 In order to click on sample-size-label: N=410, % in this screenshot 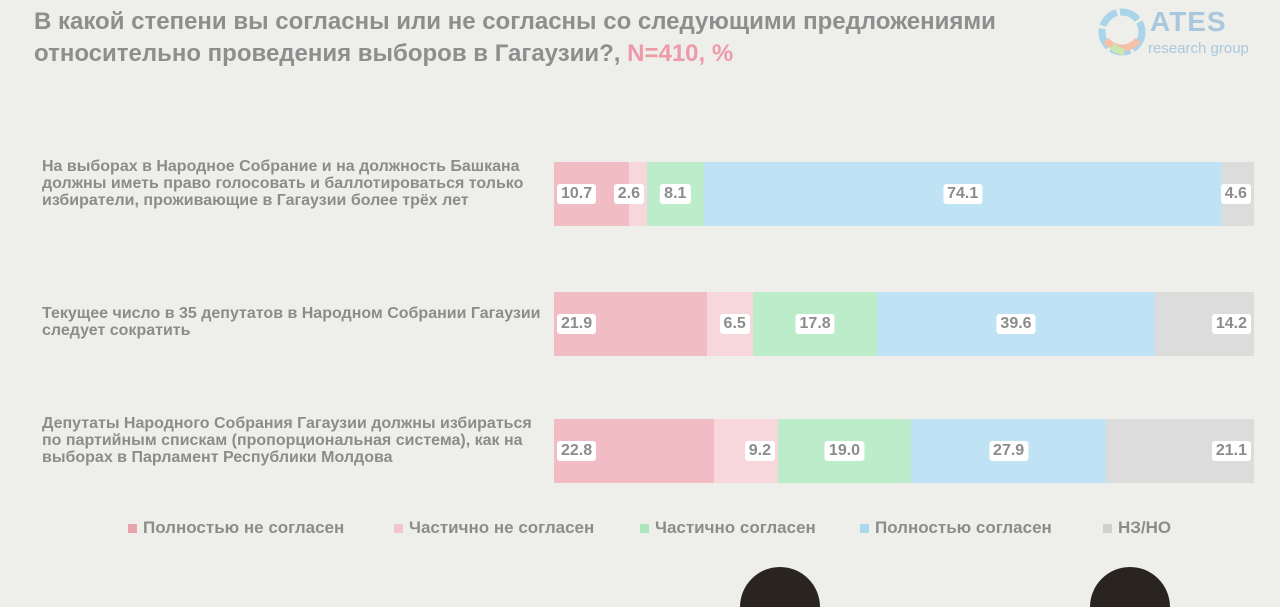, I will do `click(680, 53)`.